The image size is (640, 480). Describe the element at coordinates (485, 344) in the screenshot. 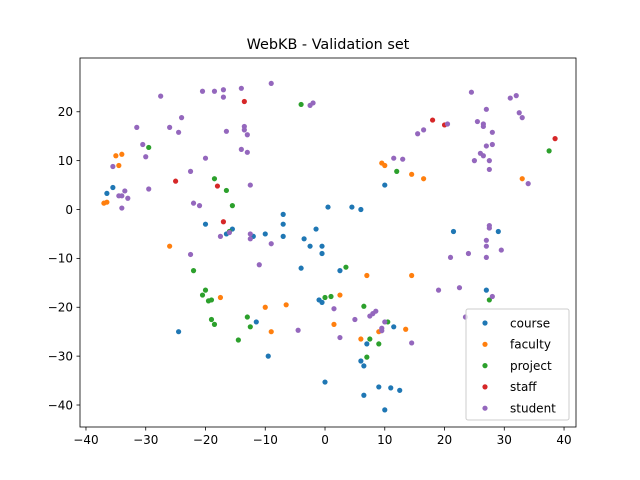

I see `legend-marker-faculty` at that location.